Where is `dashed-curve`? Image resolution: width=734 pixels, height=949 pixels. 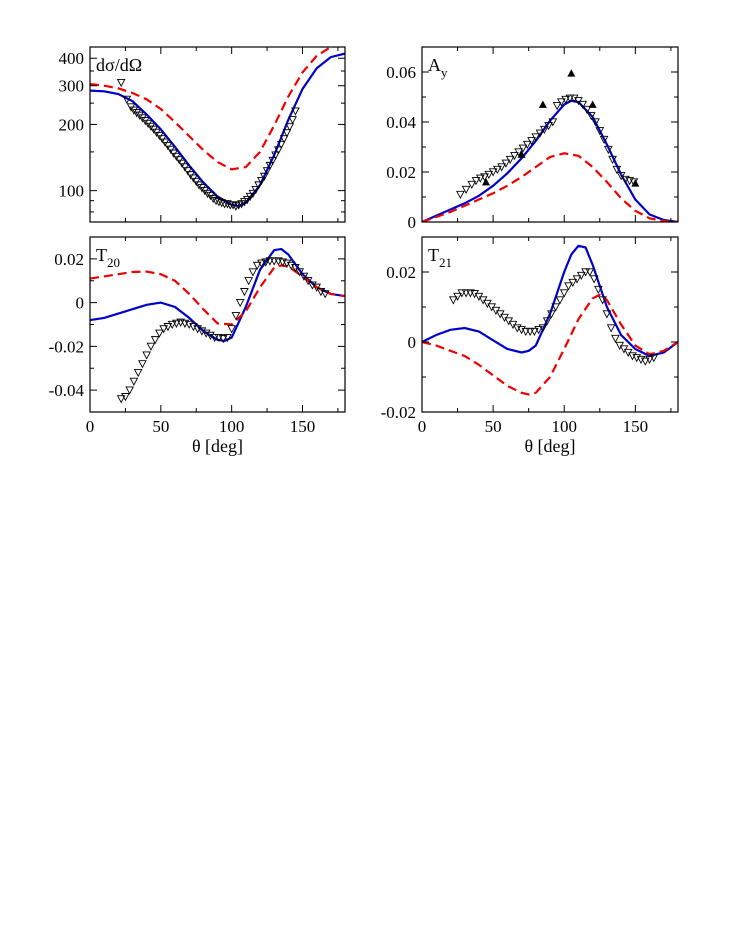
dashed-curve is located at coordinates (550, 187).